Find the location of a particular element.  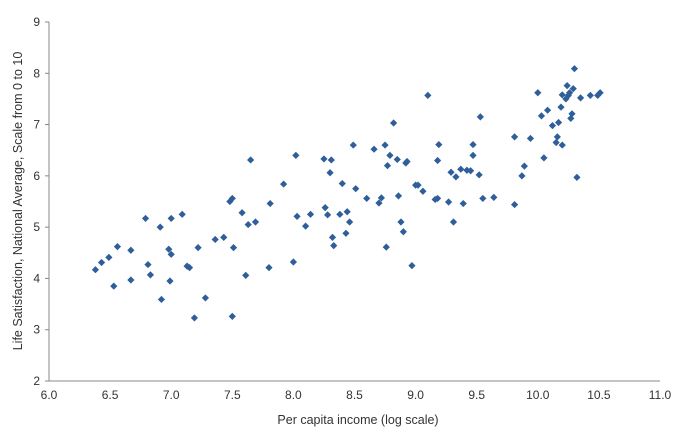

x-tick-label: 10.0 is located at coordinates (538, 395).